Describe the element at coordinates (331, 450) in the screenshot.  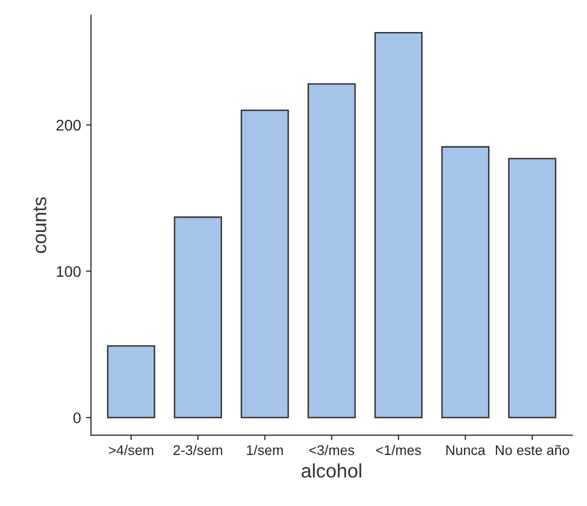
I see `x-tick-label: <3/mes` at that location.